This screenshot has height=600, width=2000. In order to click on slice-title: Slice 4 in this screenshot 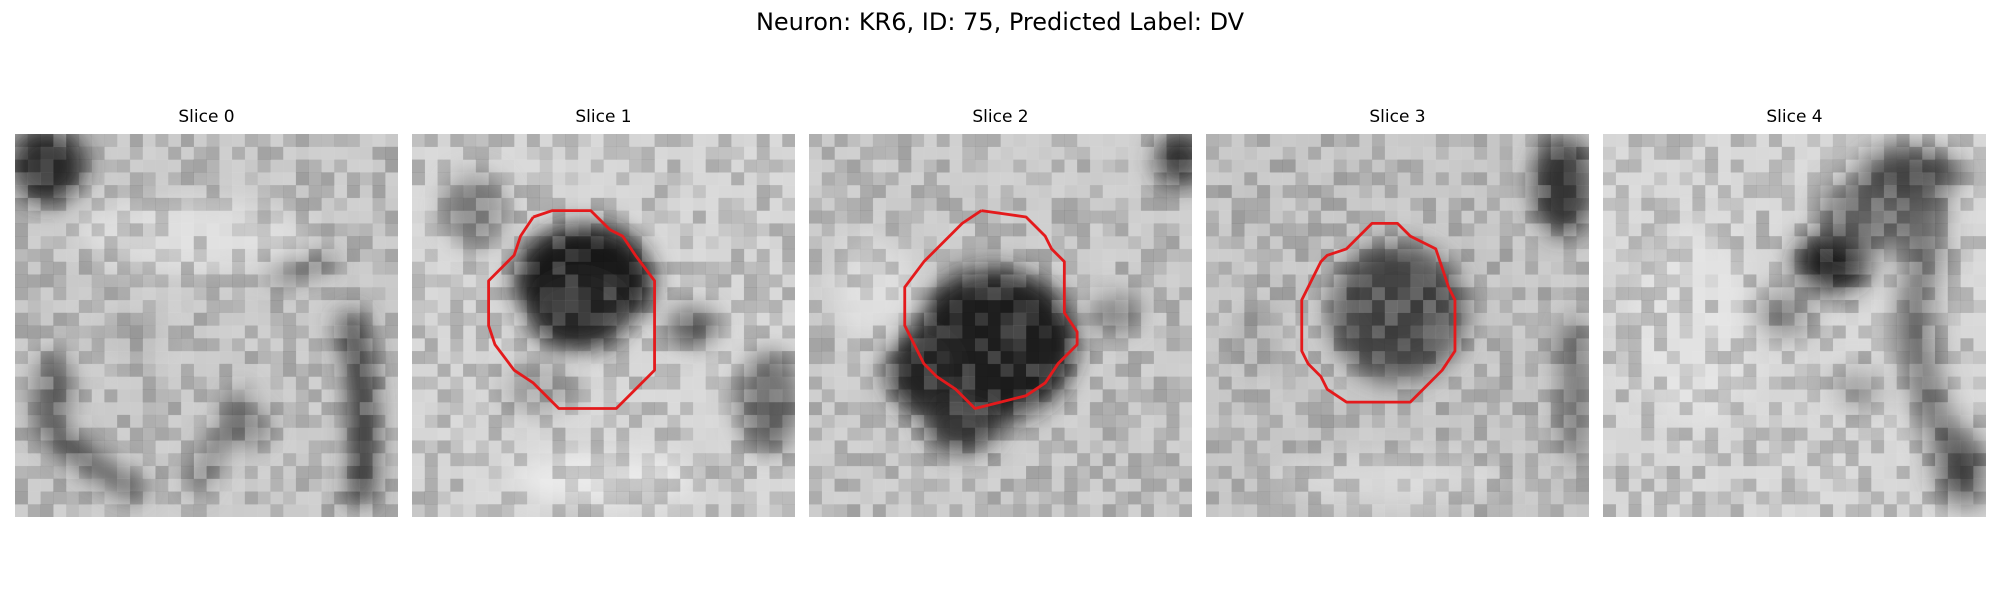, I will do `click(1794, 117)`.